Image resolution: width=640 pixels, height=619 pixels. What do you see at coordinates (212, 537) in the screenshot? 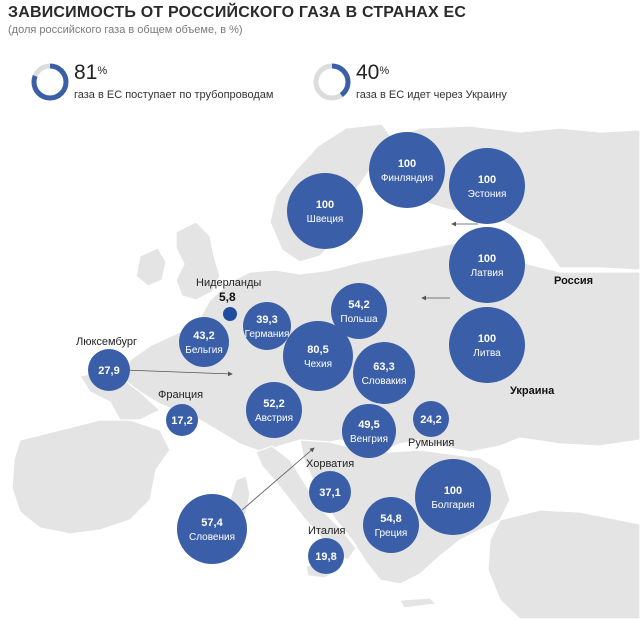
I see `bubble-label: Словения` at bounding box center [212, 537].